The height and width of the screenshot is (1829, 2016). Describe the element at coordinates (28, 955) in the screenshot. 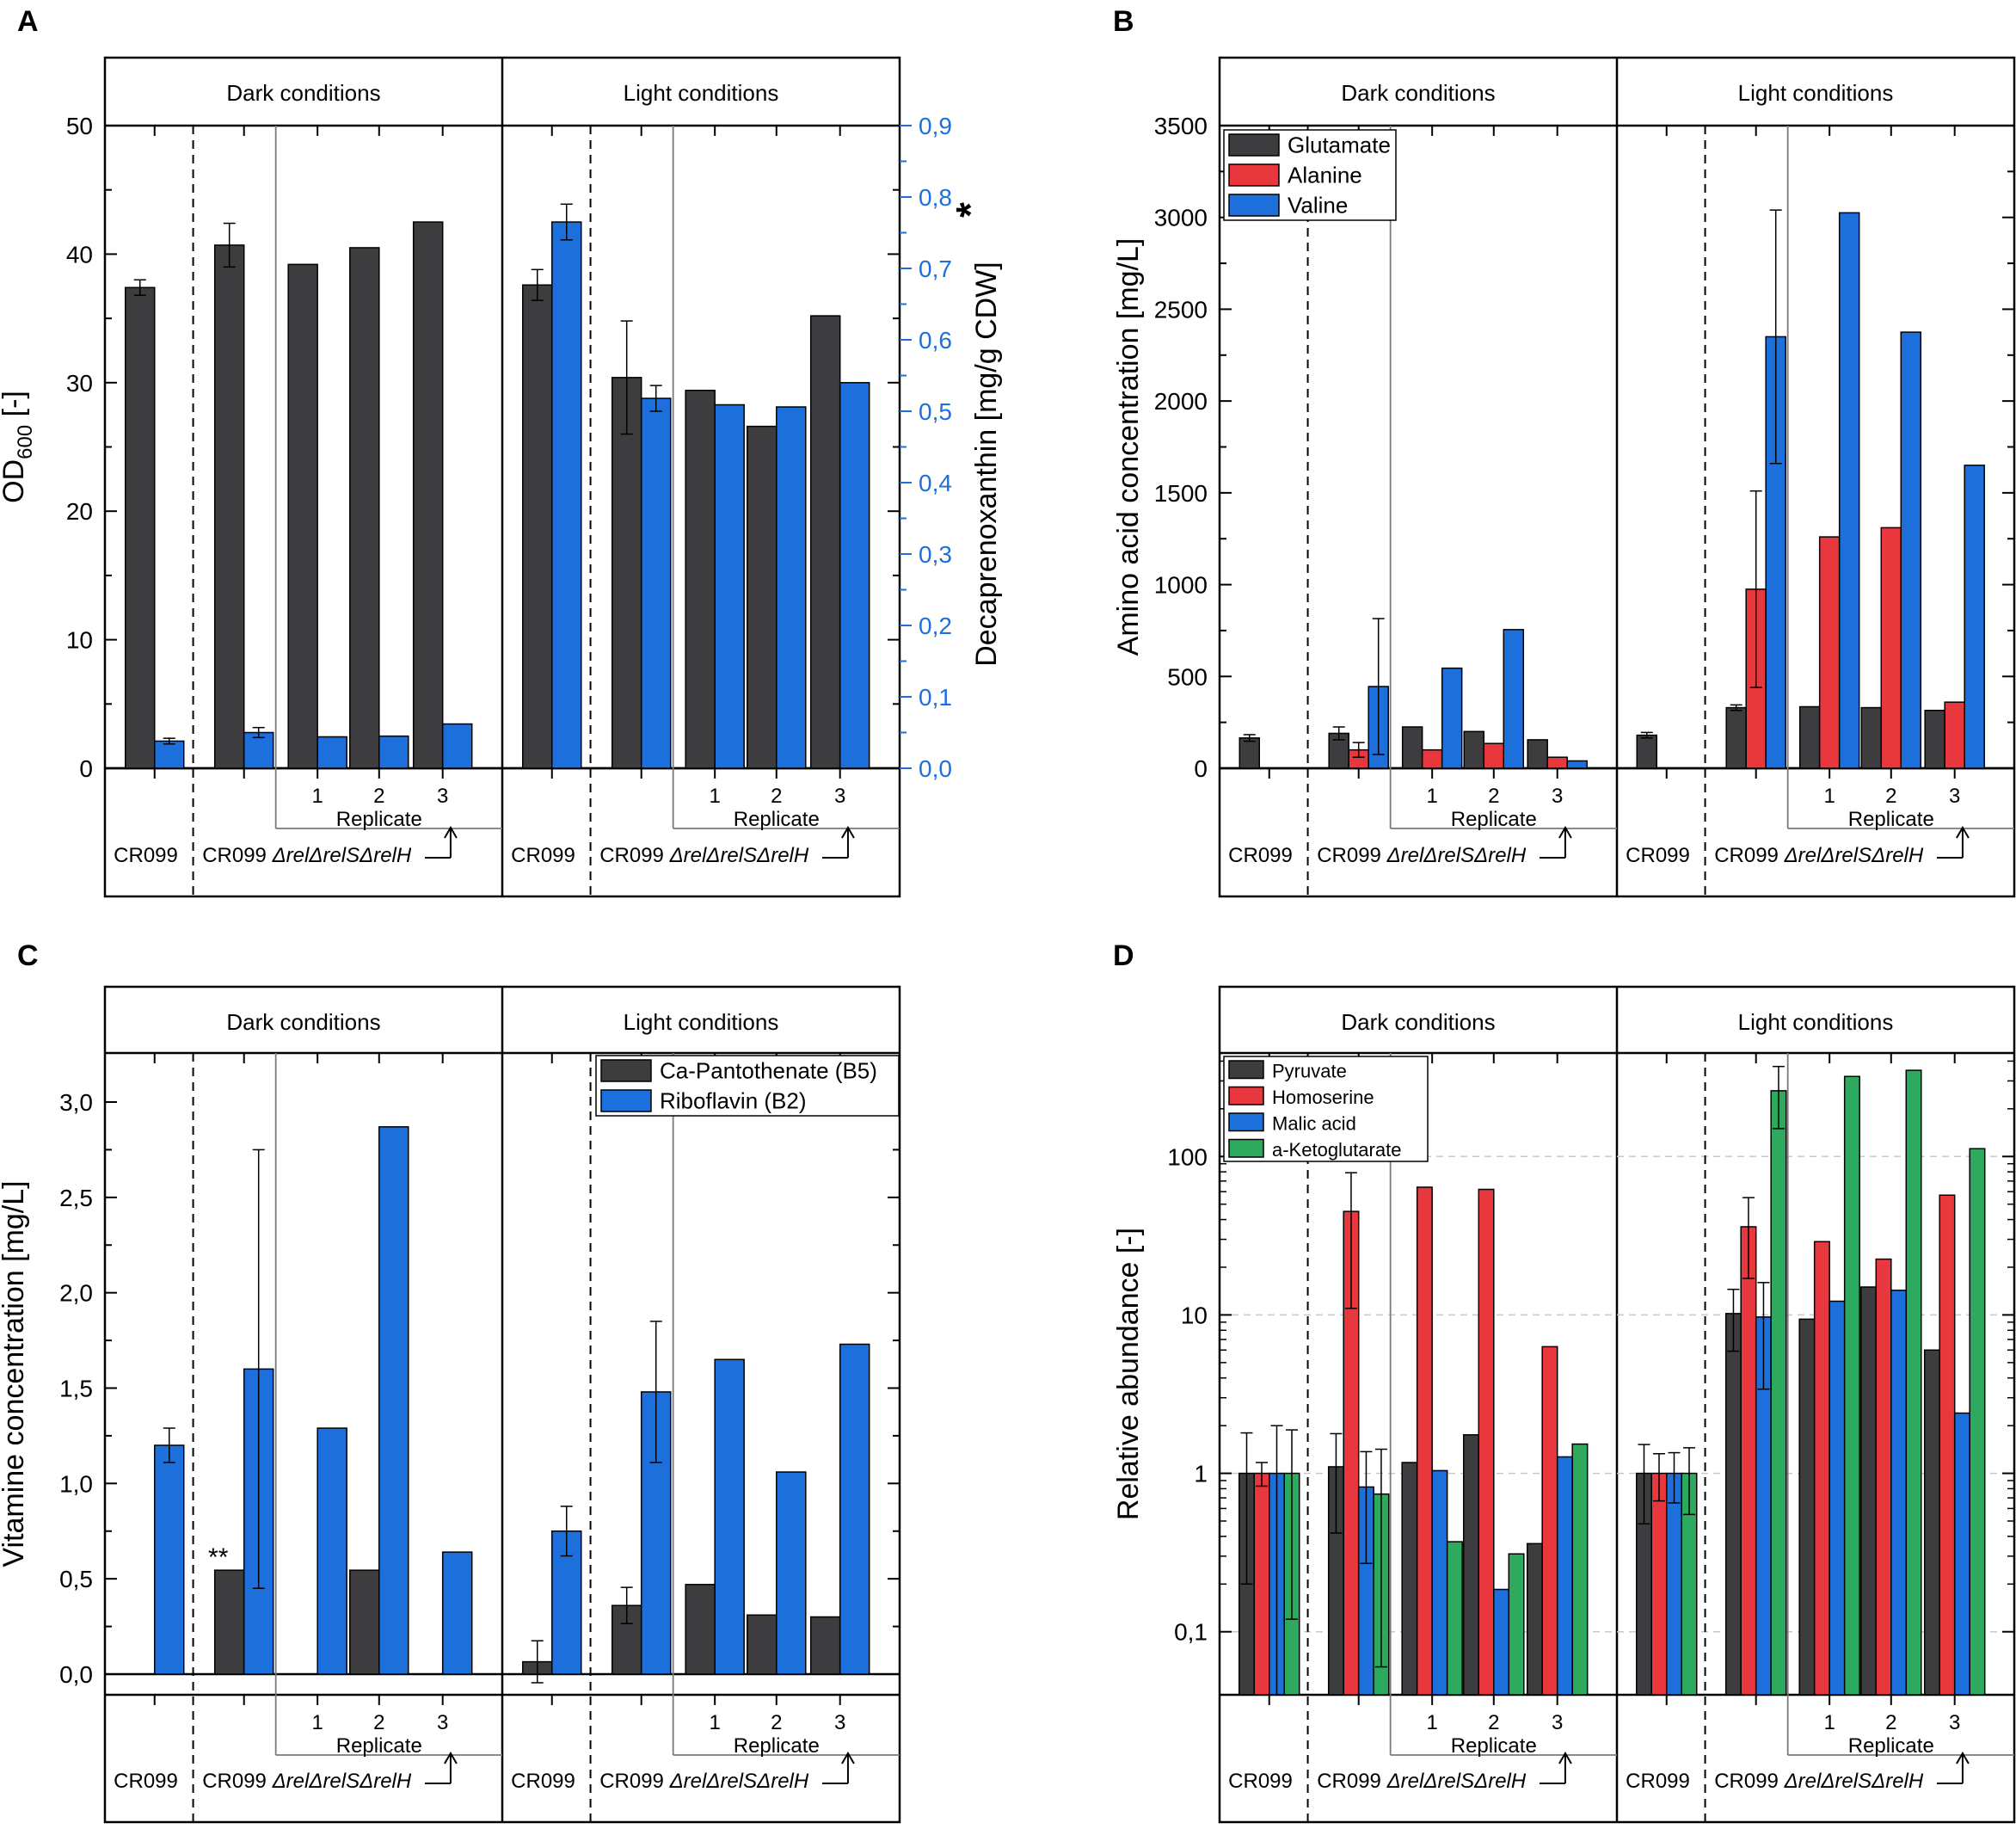

I see `panel-letter: C` at that location.